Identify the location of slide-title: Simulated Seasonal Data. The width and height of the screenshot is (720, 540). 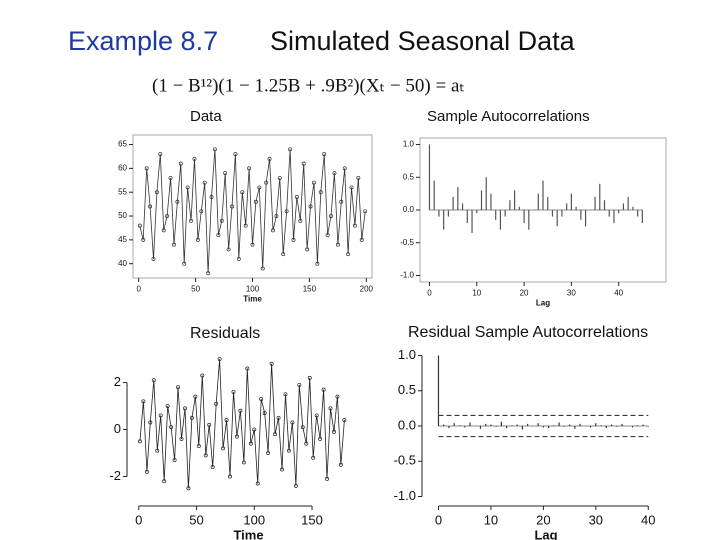
(423, 41).